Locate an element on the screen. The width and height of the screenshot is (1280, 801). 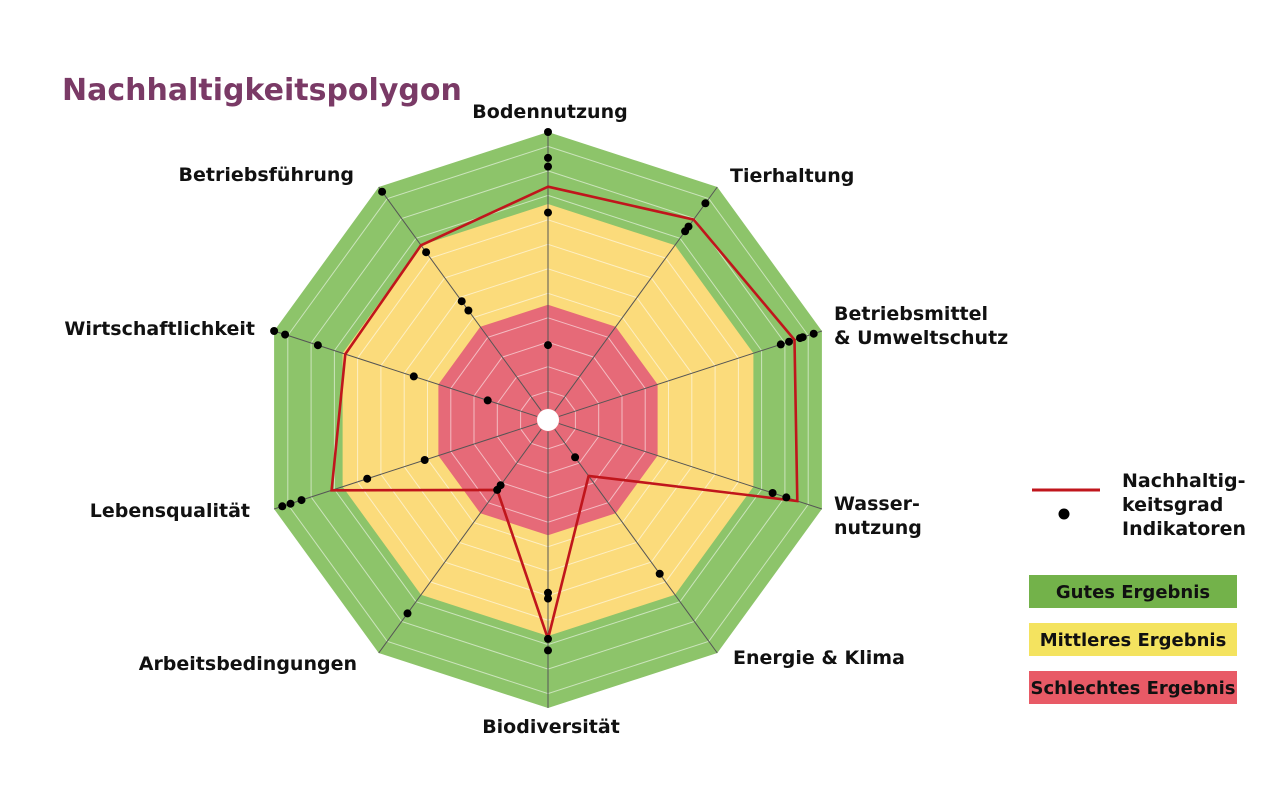
center-hole is located at coordinates (548, 420).